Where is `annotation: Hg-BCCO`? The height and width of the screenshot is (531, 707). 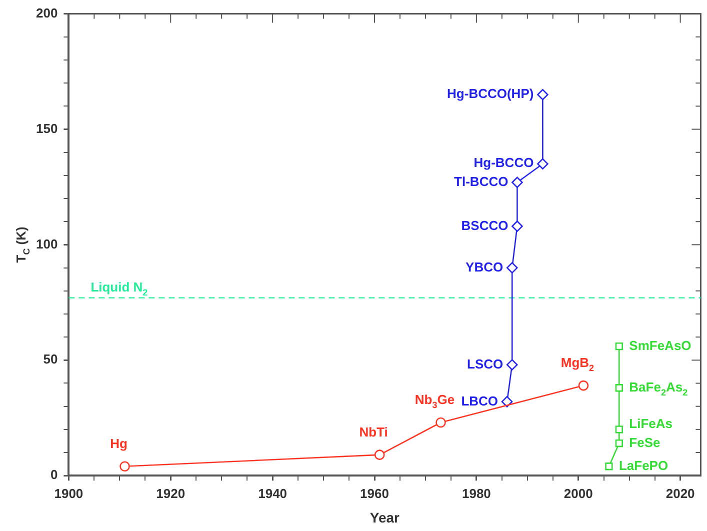
annotation: Hg-BCCO is located at coordinates (504, 162).